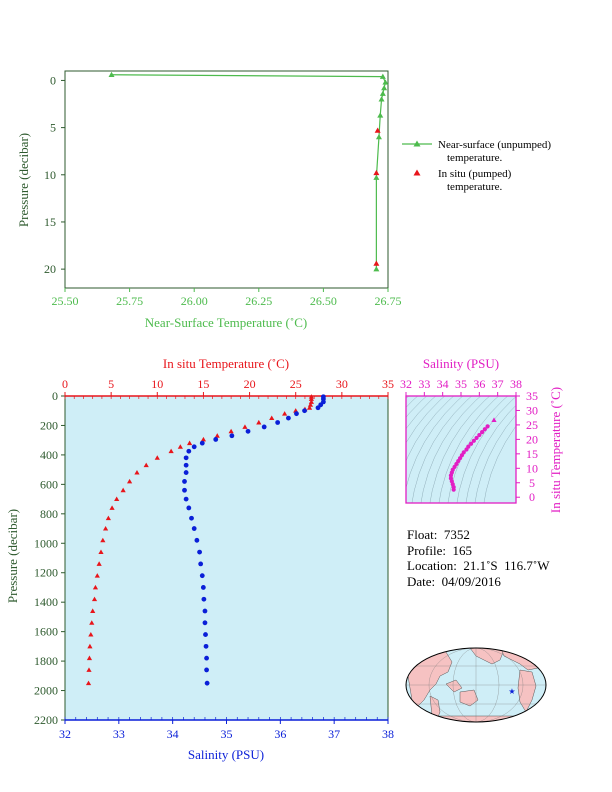  I want to click on near-surface-y-tick-label: 0, so click(53, 80).